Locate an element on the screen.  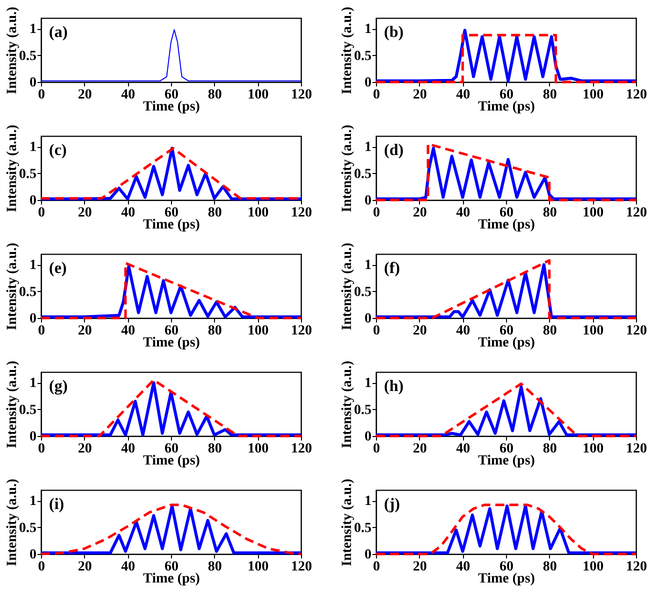
annotation: (d) is located at coordinates (394, 150).